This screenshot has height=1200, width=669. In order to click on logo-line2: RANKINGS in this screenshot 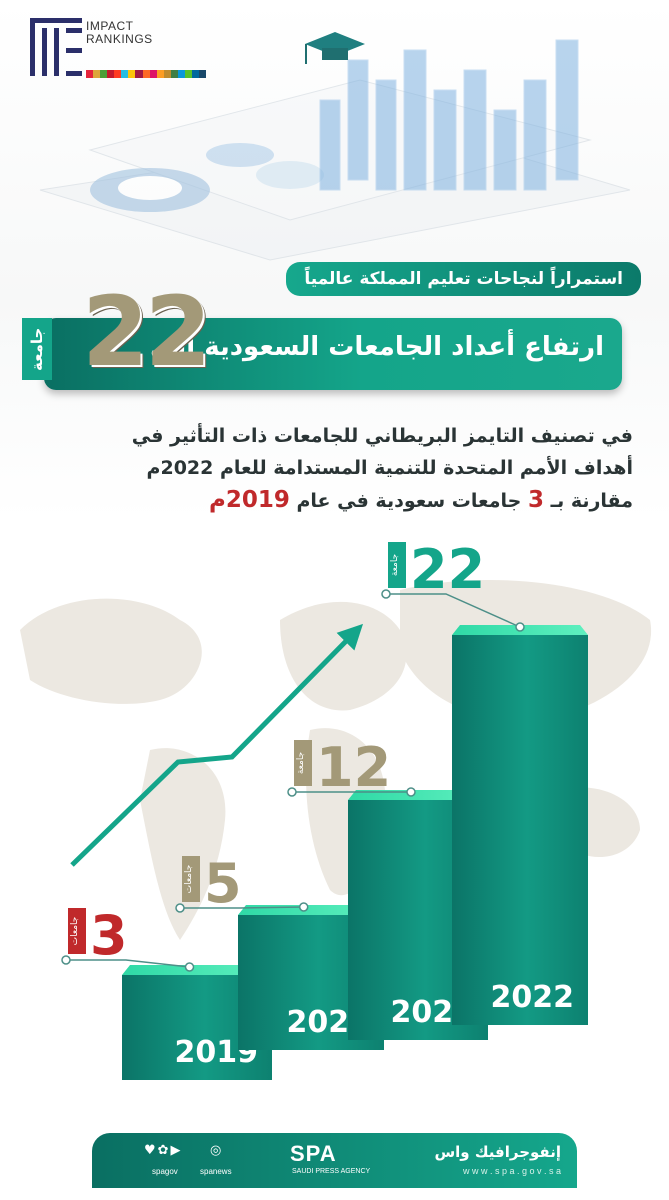, I will do `click(119, 39)`.